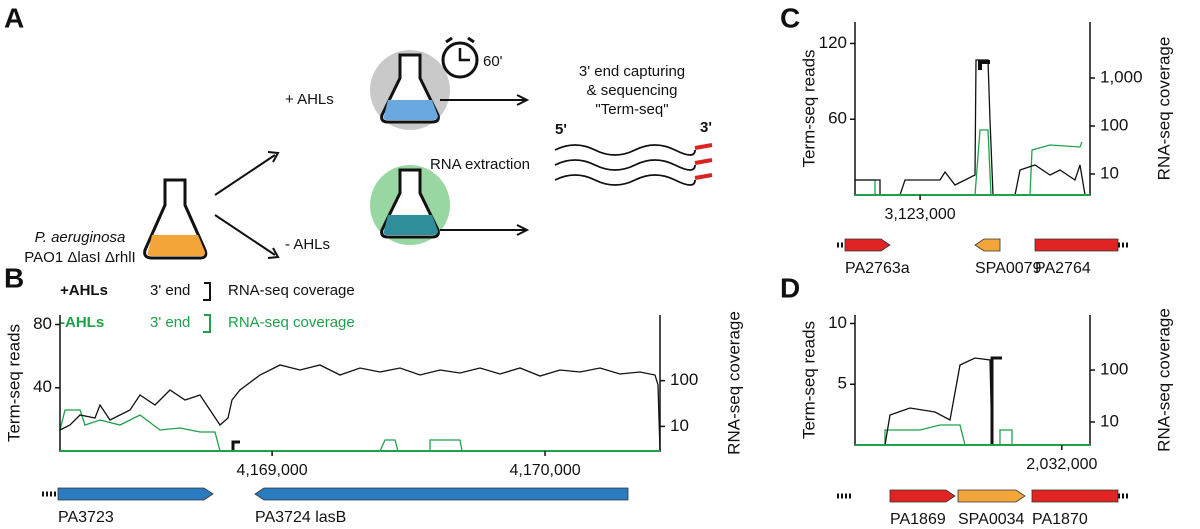 The image size is (1200, 529). I want to click on gene-label: SPA0079, so click(1008, 268).